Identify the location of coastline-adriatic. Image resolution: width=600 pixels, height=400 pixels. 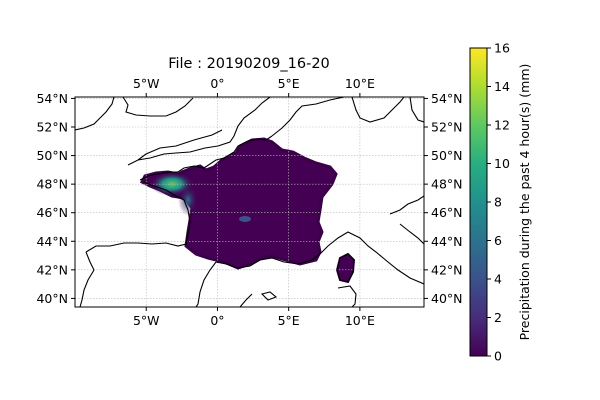
(406, 220).